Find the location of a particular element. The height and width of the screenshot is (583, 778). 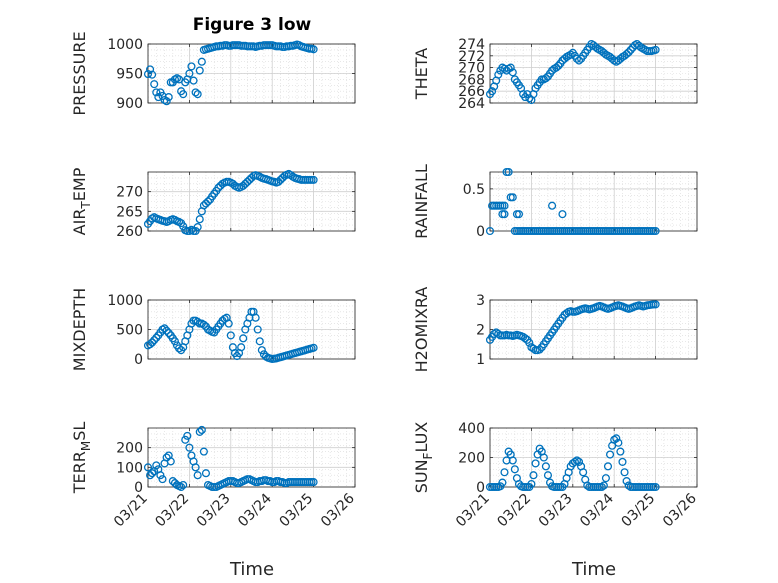

y-tick-label: 100 is located at coordinates (129, 468).